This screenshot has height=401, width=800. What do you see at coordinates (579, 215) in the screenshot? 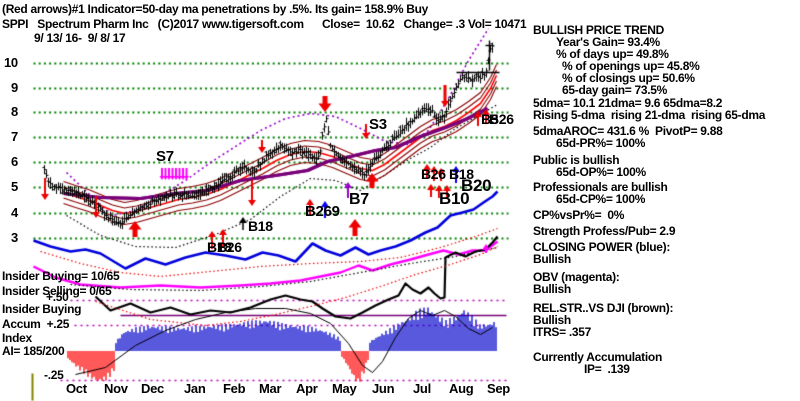
I see `panel-cp-vs-pr: CP%vsPr%= 0%` at bounding box center [579, 215].